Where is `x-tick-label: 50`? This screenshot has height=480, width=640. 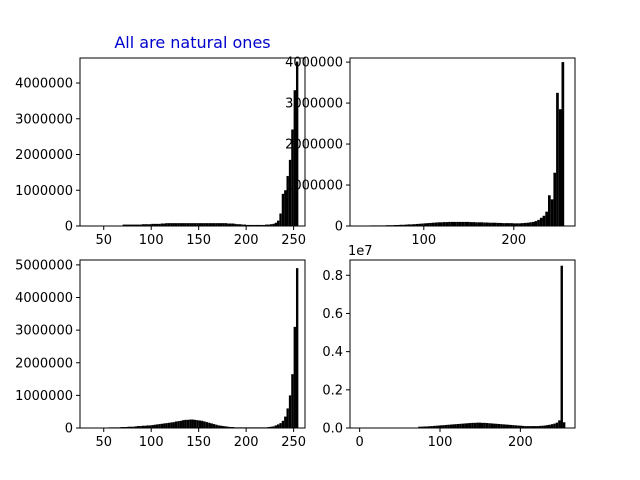
x-tick-label: 50 is located at coordinates (103, 240).